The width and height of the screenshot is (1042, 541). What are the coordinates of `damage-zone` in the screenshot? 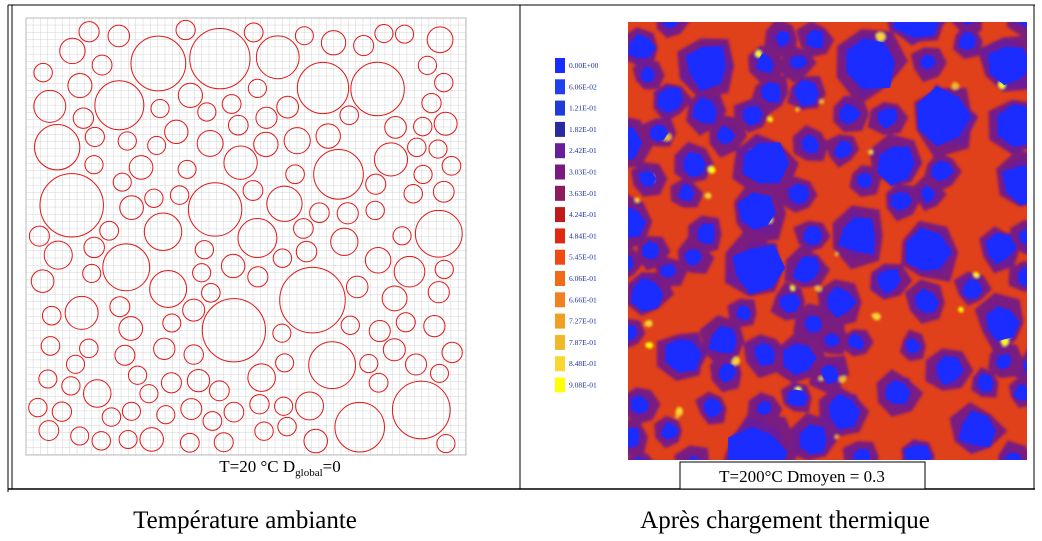 It's located at (636, 262).